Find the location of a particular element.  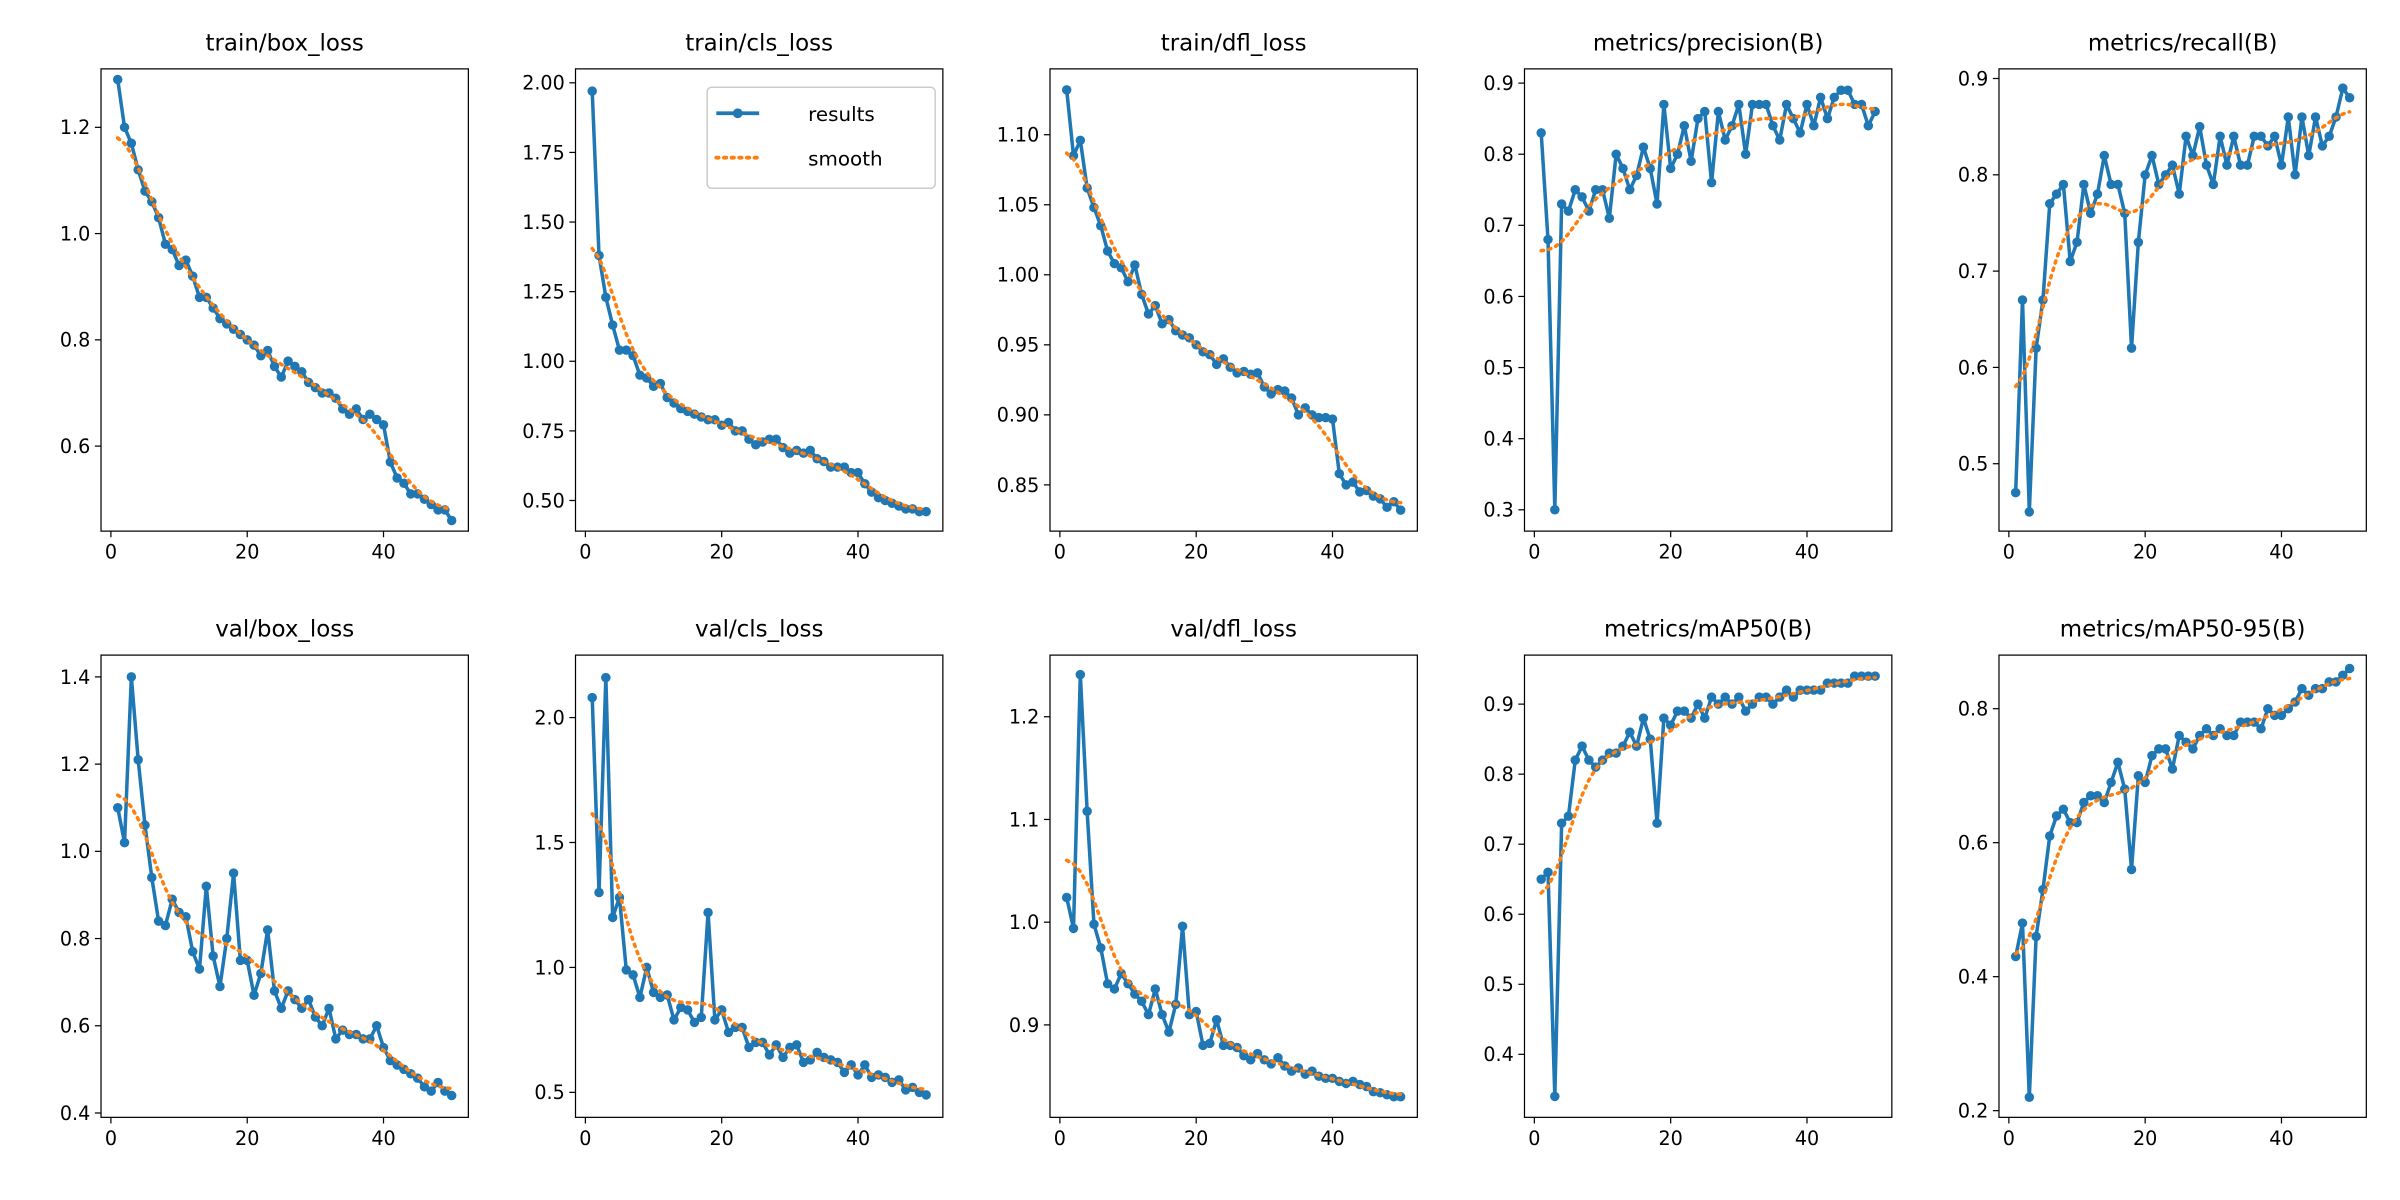

y-tick-label: 0.4 is located at coordinates (1498, 439).